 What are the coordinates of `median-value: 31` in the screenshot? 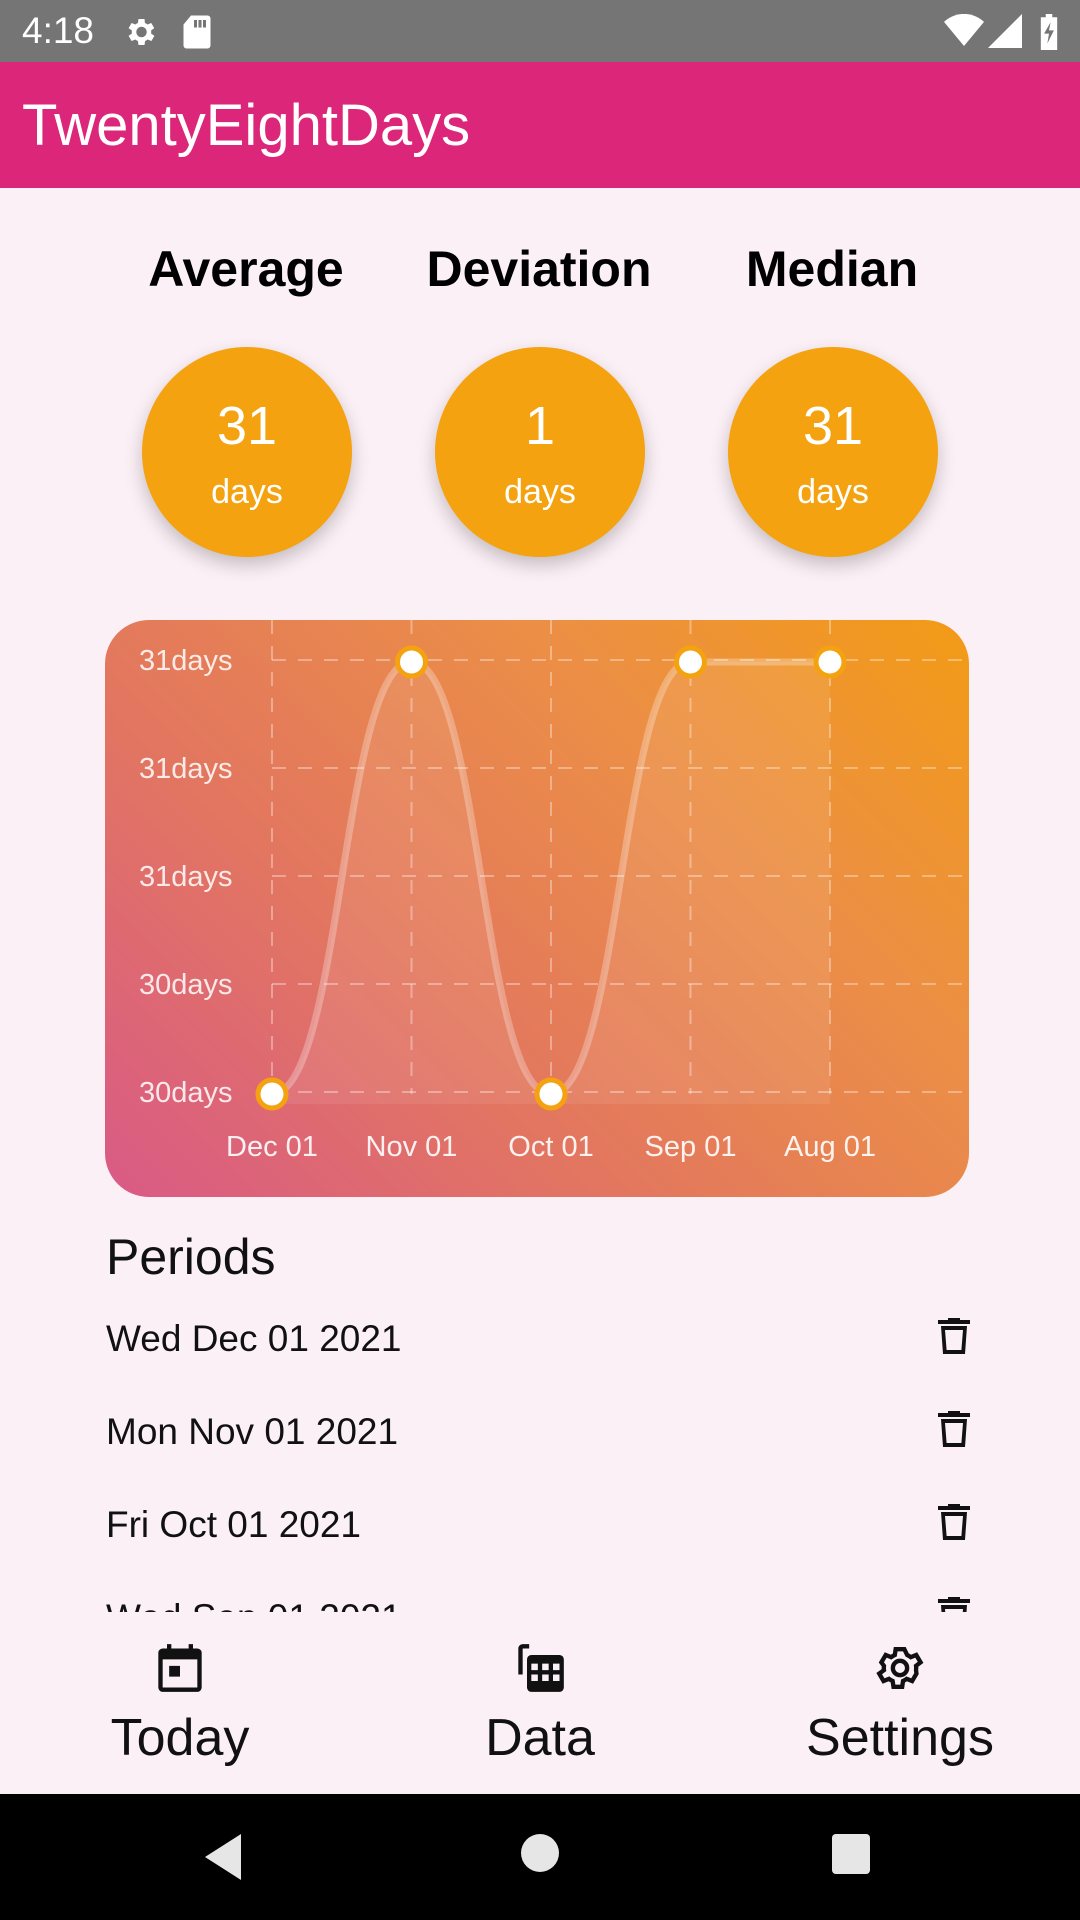 It's located at (833, 426).